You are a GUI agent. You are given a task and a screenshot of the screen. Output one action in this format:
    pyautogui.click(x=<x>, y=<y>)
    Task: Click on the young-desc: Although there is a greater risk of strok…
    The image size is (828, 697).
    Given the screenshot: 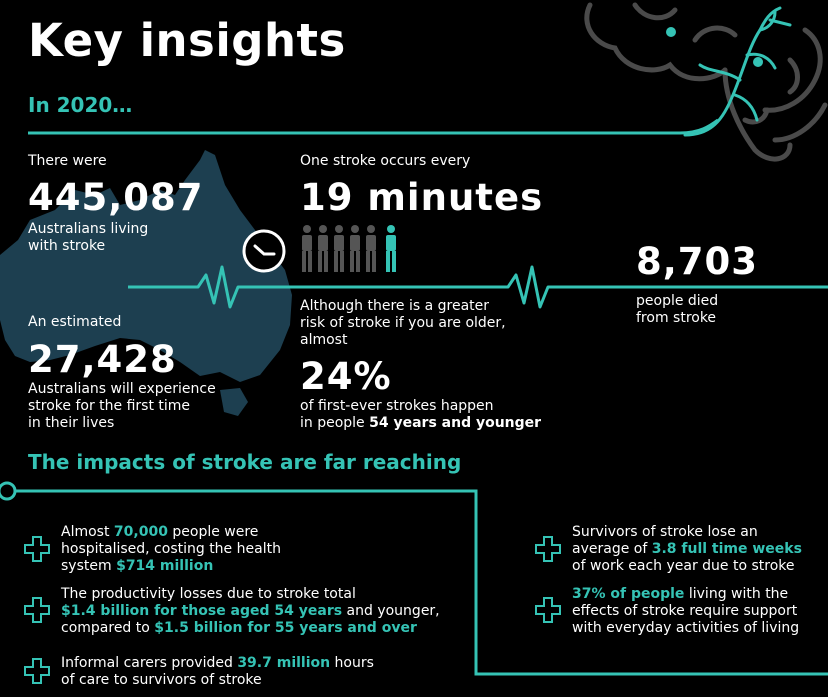 What is the action you would take?
    pyautogui.click(x=403, y=323)
    